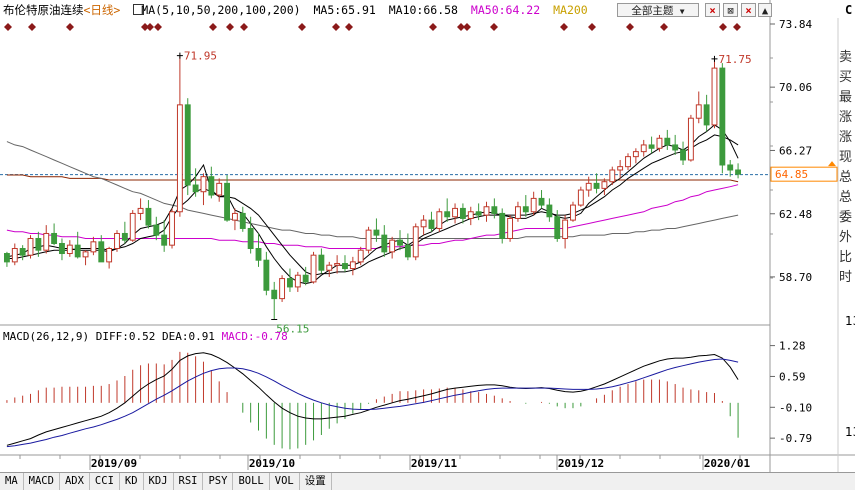 The width and height of the screenshot is (855, 490). Describe the element at coordinates (748, 10) in the screenshot. I see `close-chart-button: ×` at that location.